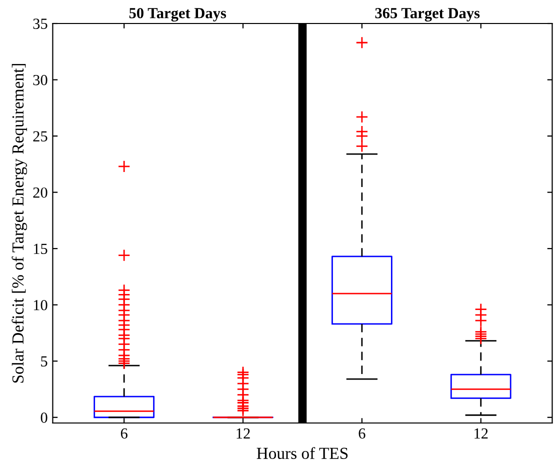 Image resolution: width=555 pixels, height=470 pixels. What do you see at coordinates (41, 305) in the screenshot?
I see `y-tick-label: 10` at bounding box center [41, 305].